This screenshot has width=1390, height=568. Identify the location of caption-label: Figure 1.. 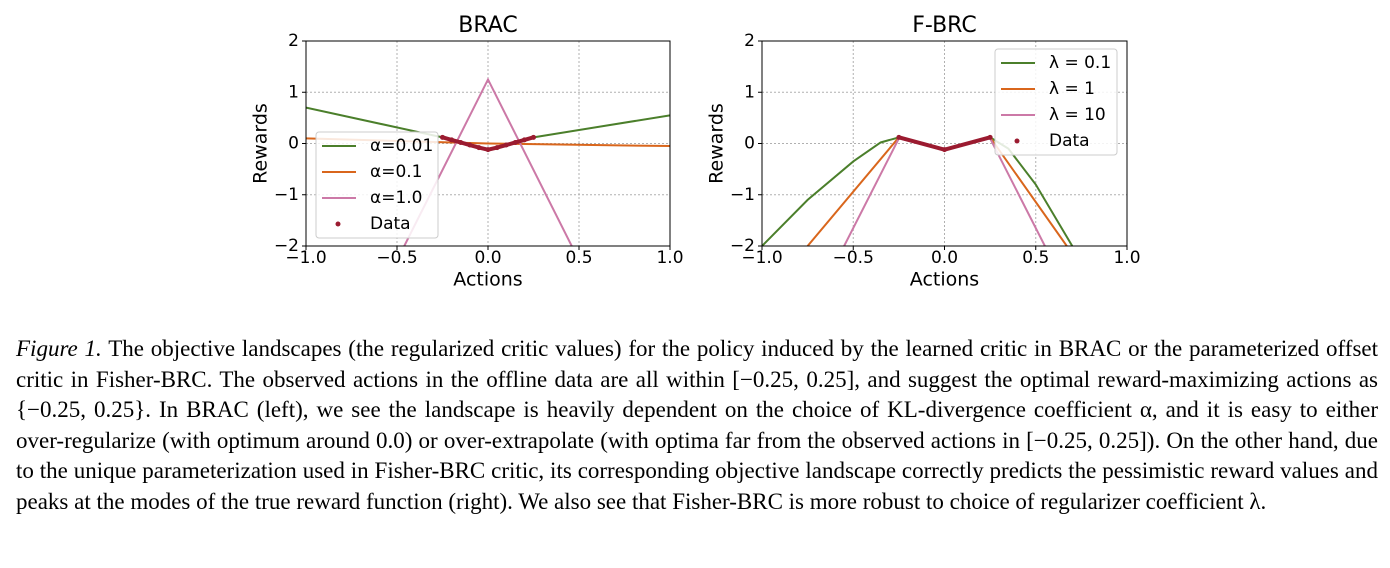
(59, 348).